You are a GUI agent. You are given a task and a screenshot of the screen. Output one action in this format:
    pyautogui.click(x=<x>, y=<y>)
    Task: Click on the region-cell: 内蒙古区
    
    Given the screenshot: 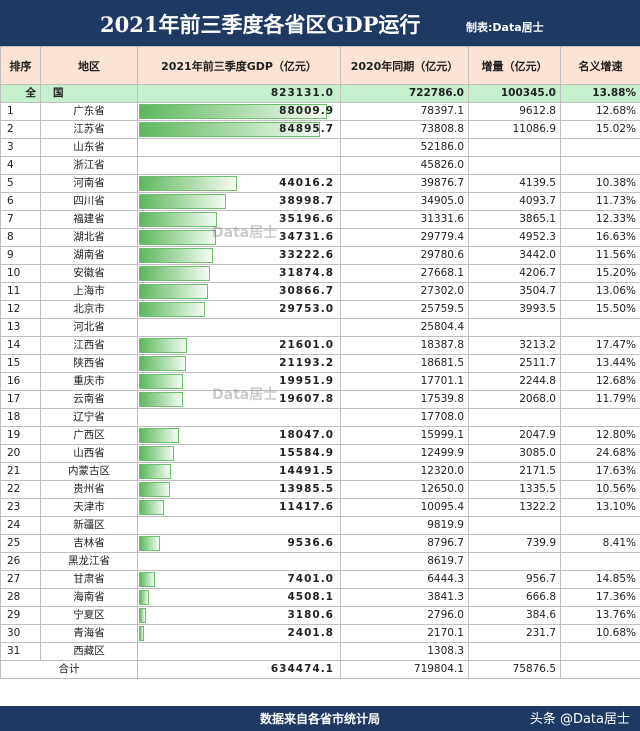 What is the action you would take?
    pyautogui.click(x=89, y=471)
    